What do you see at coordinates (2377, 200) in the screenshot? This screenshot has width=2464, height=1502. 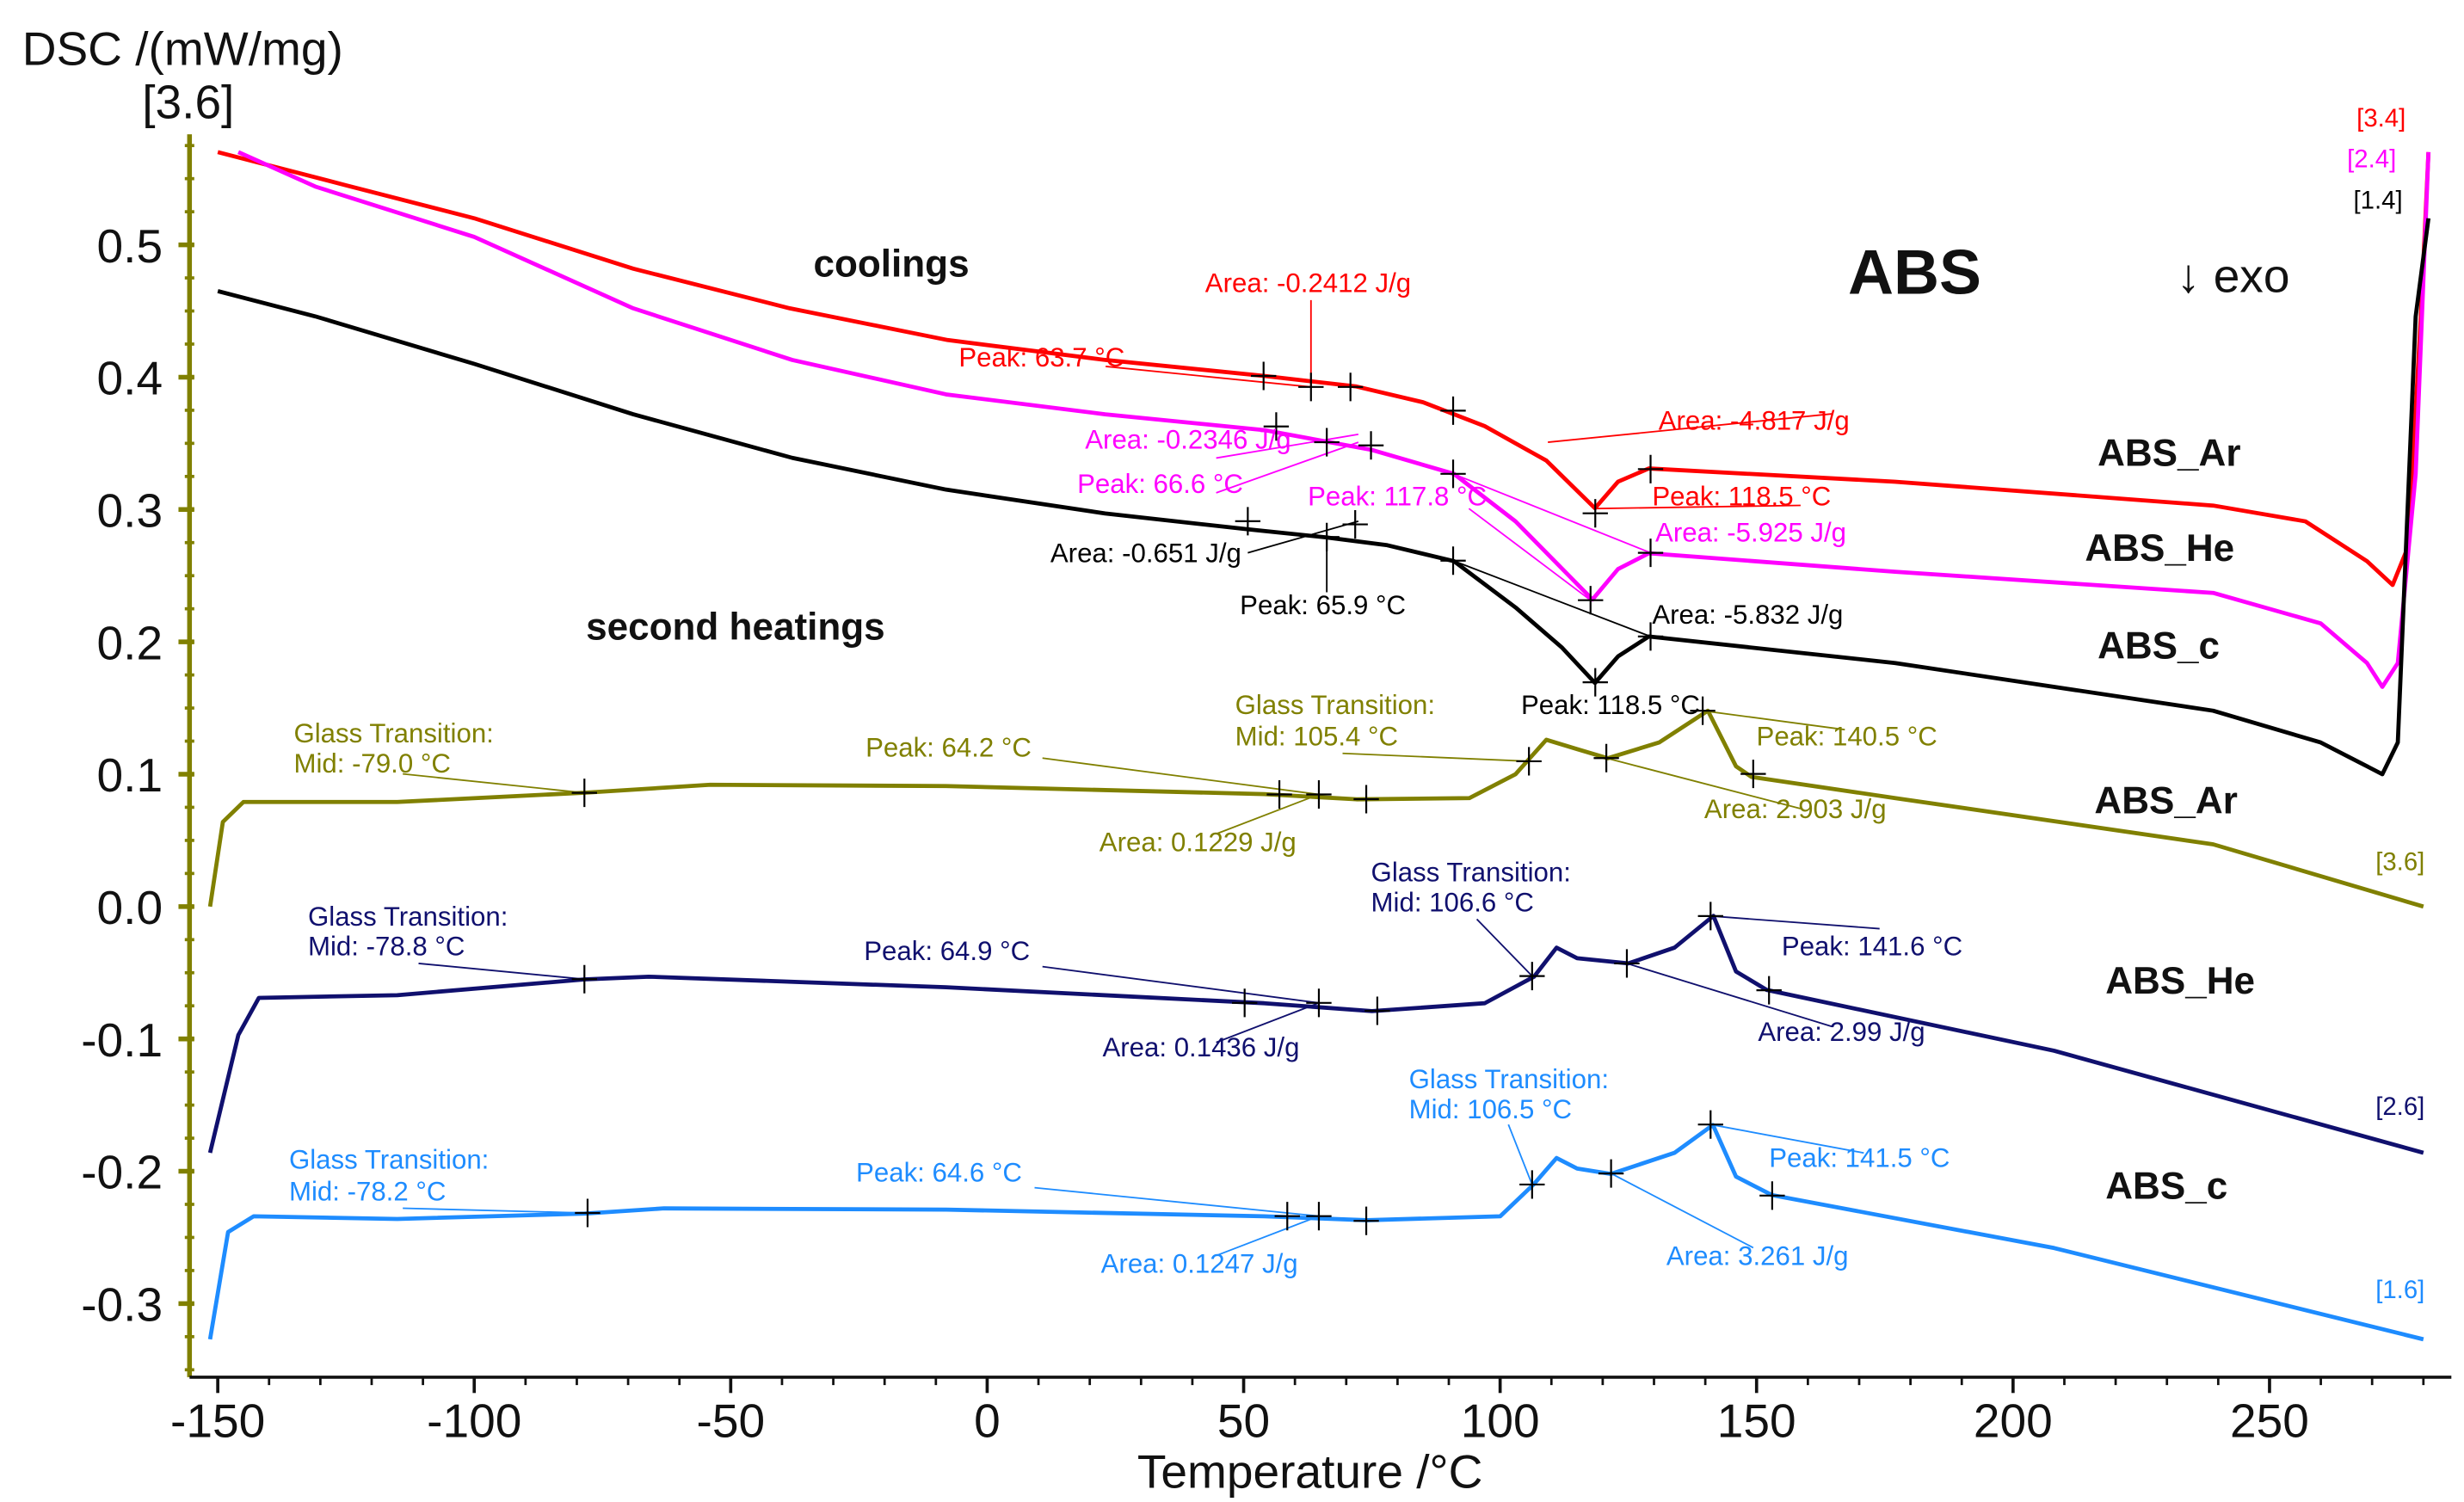 I see `curve-scale-label: [1.4]` at bounding box center [2377, 200].